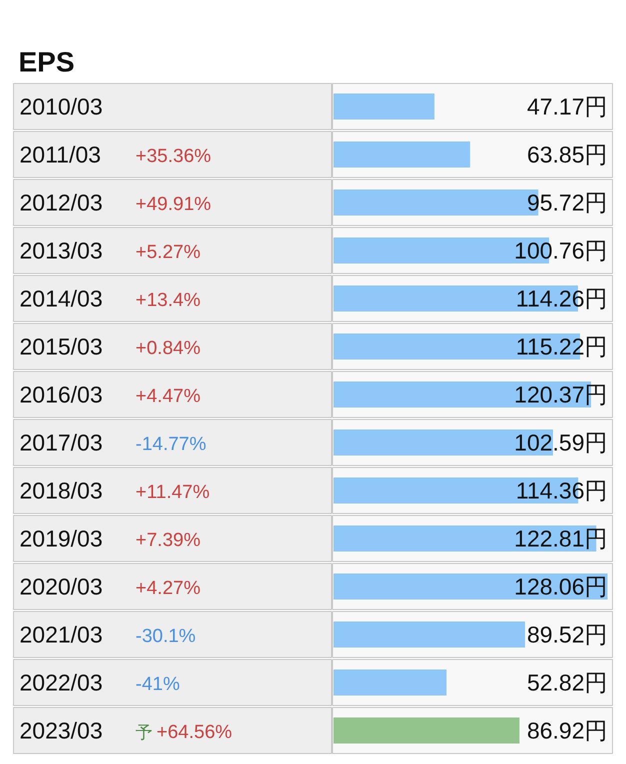 The width and height of the screenshot is (626, 764). Describe the element at coordinates (61, 443) in the screenshot. I see `y-tick-label: 2017/03` at that location.